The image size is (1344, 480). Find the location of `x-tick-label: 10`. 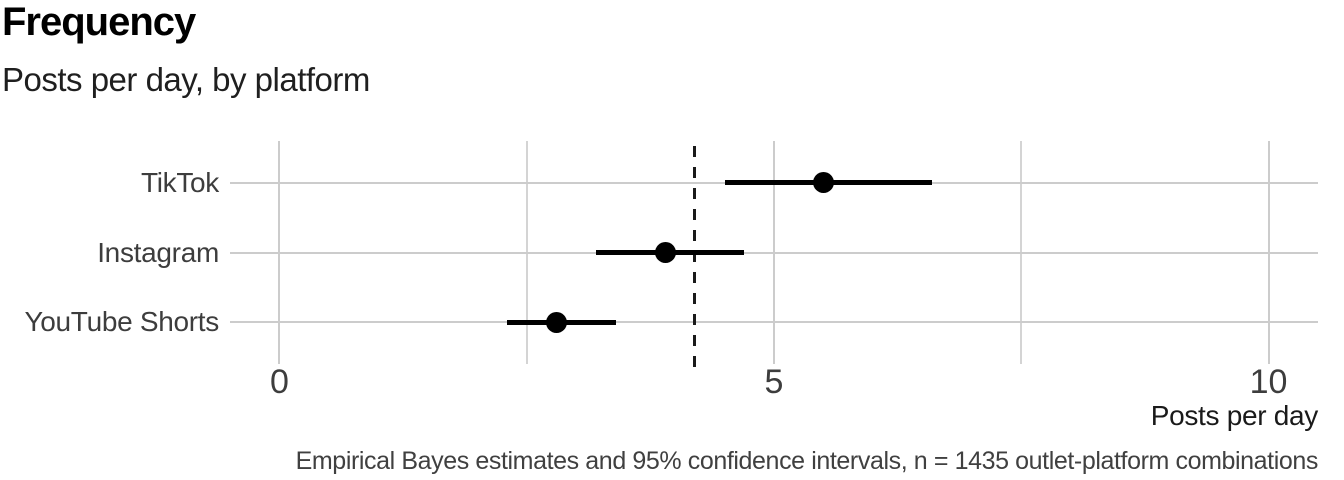

x-tick-label: 10 is located at coordinates (1268, 382).